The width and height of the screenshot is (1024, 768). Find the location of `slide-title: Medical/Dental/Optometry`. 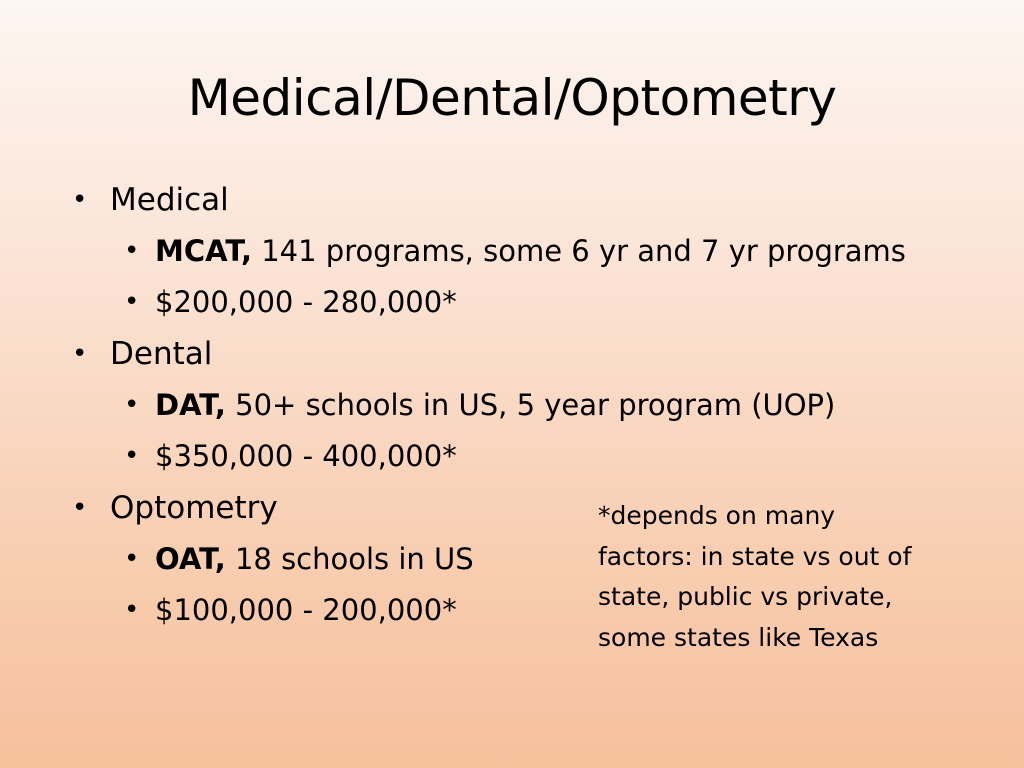

slide-title: Medical/Dental/Optometry is located at coordinates (512, 98).